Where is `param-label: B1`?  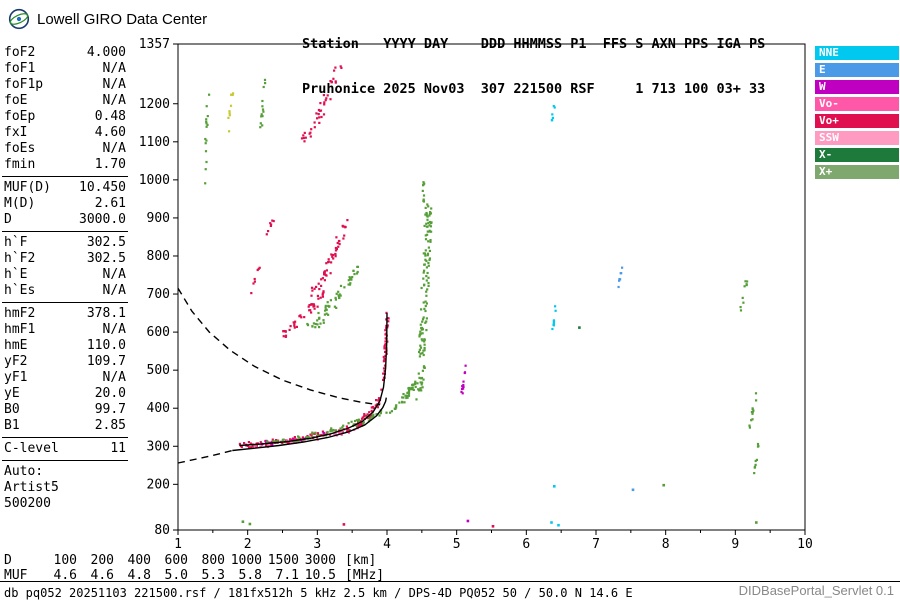
param-label: B1 is located at coordinates (12, 425).